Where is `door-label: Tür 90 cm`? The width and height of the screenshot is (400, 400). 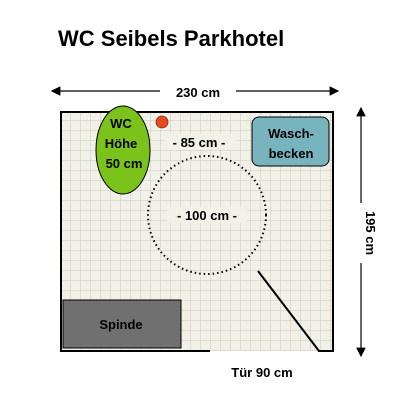 door-label: Tür 90 cm is located at coordinates (261, 372).